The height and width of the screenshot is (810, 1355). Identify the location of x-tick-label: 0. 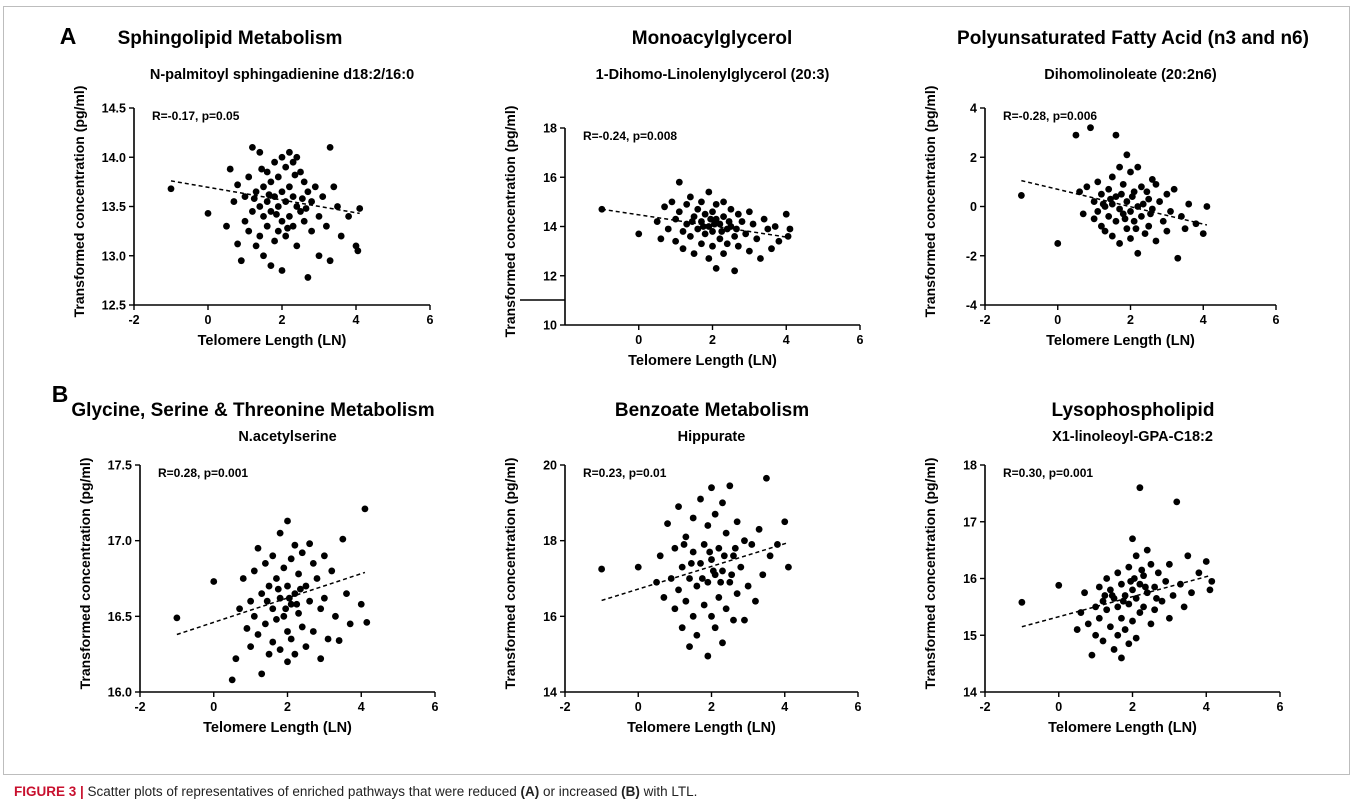
(213, 707).